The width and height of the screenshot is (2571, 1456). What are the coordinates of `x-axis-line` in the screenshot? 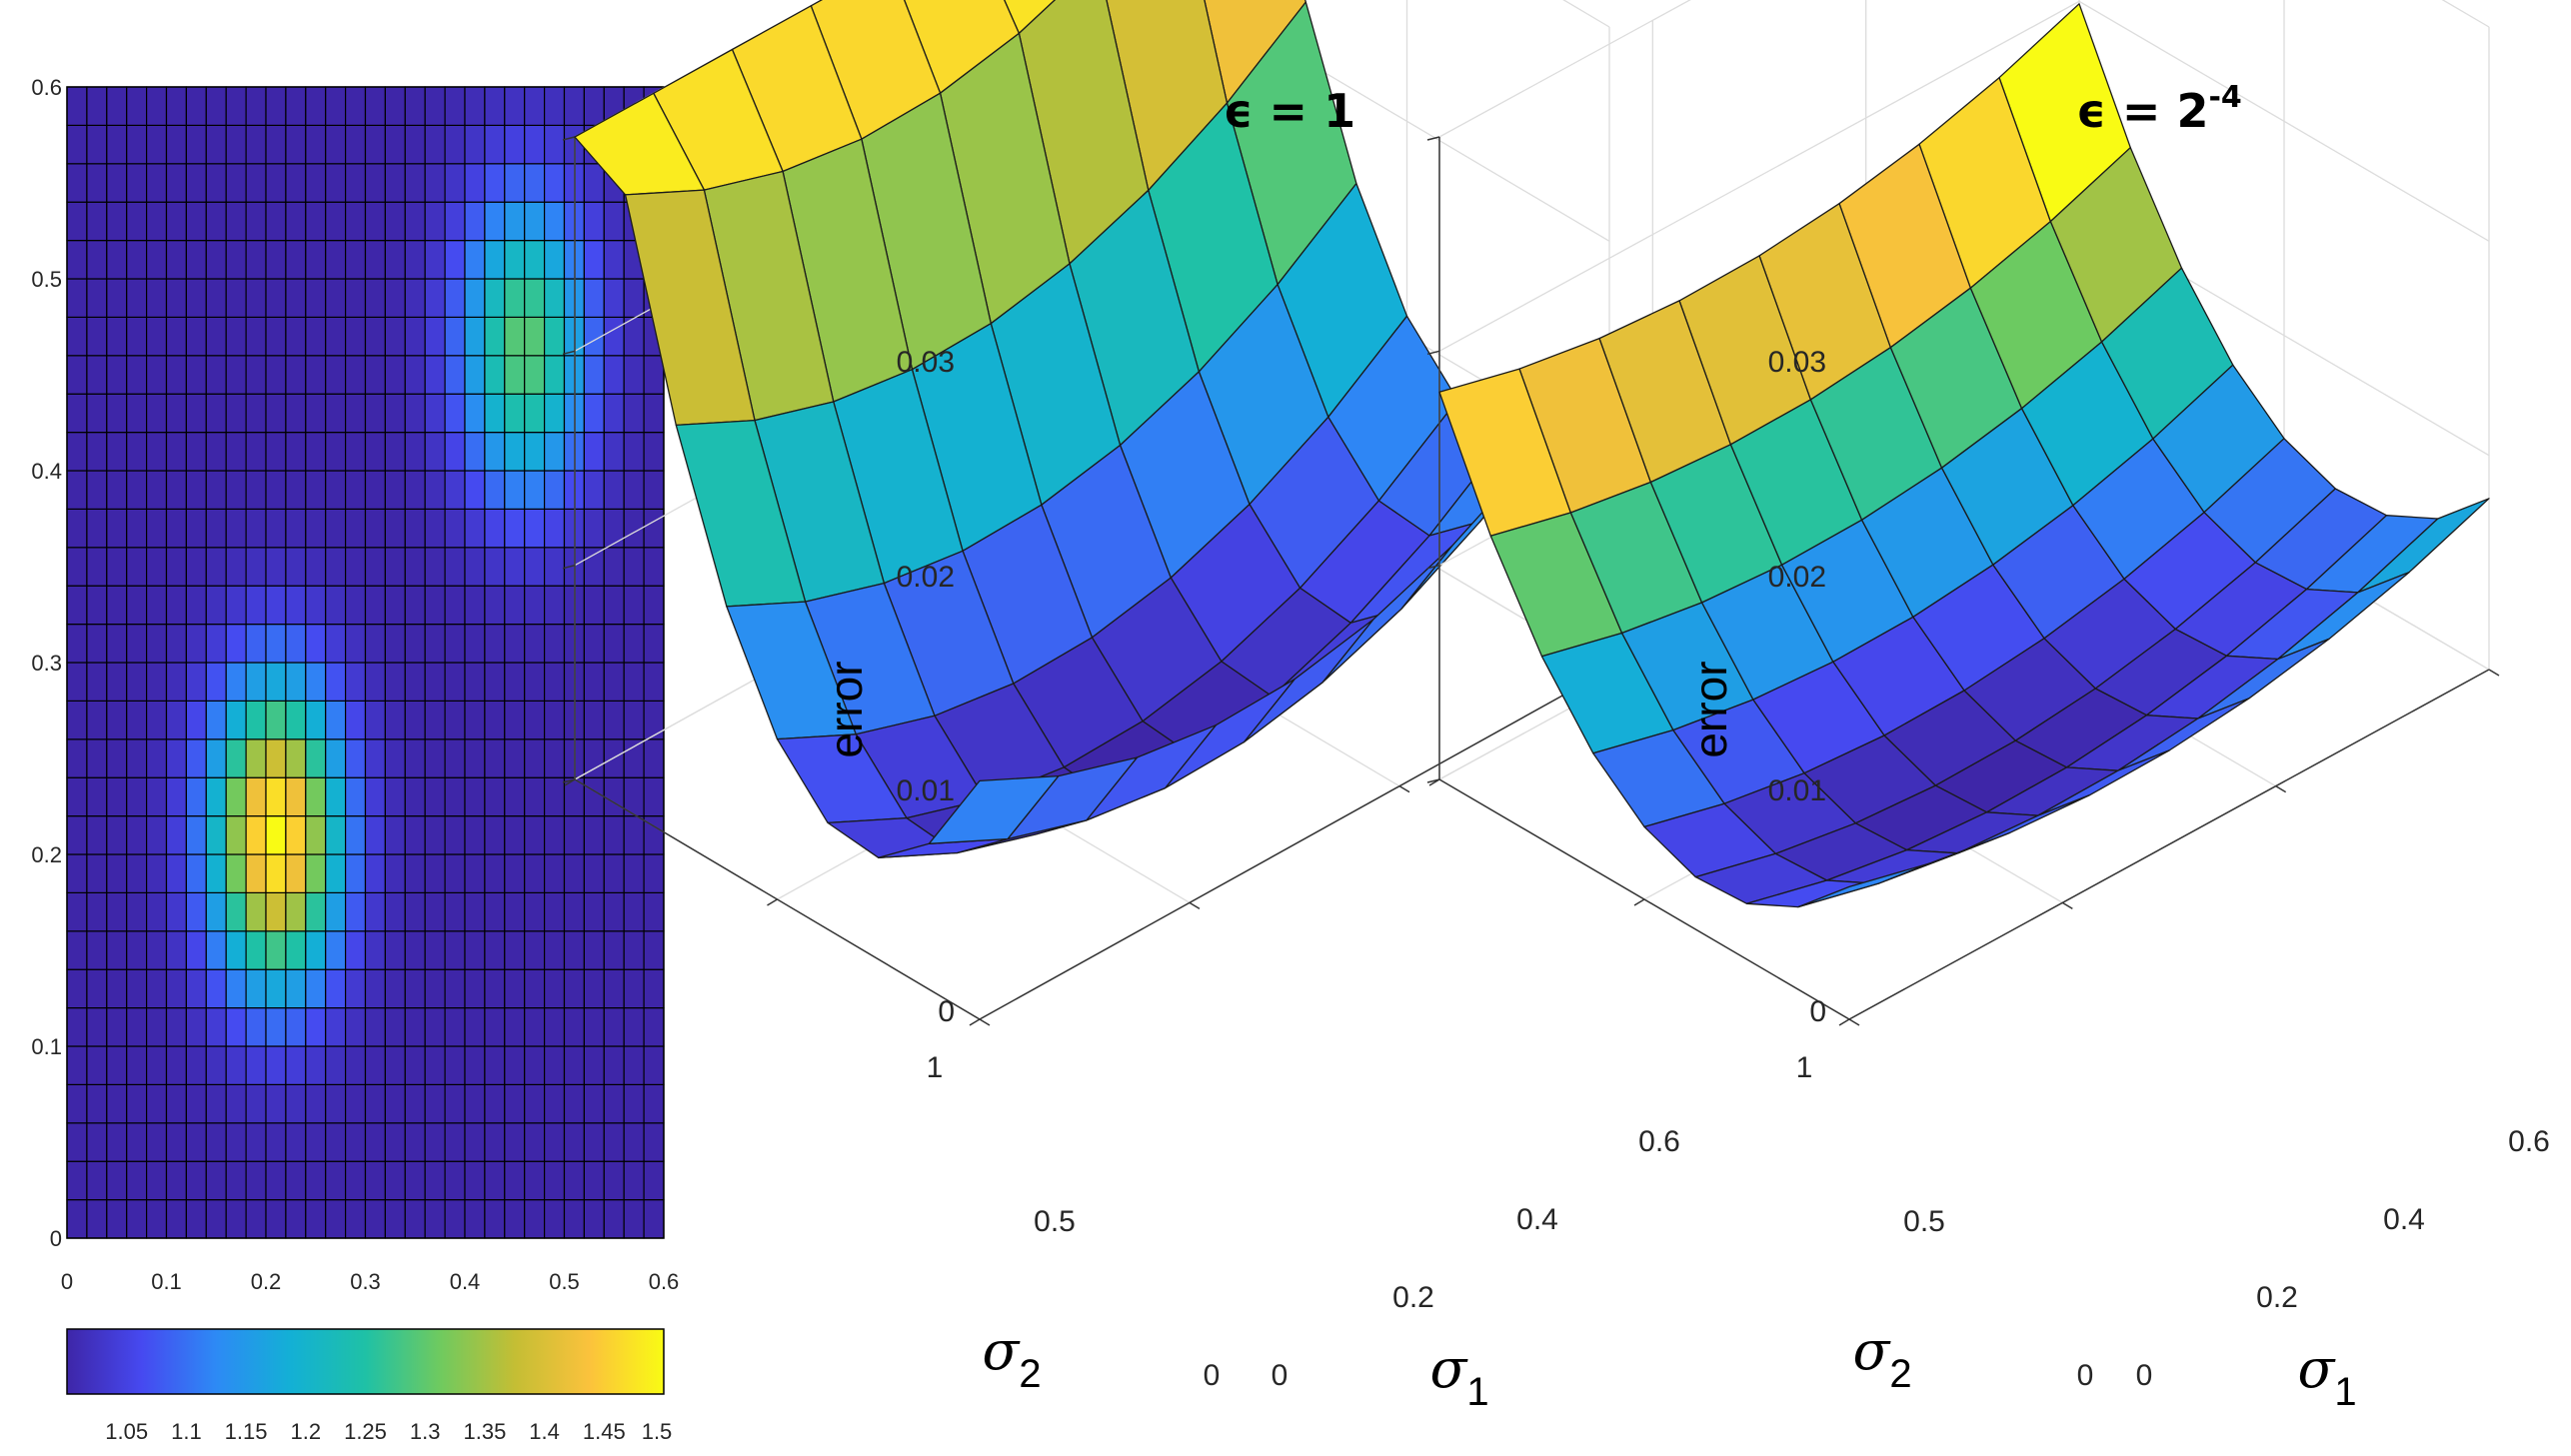 It's located at (2169, 844).